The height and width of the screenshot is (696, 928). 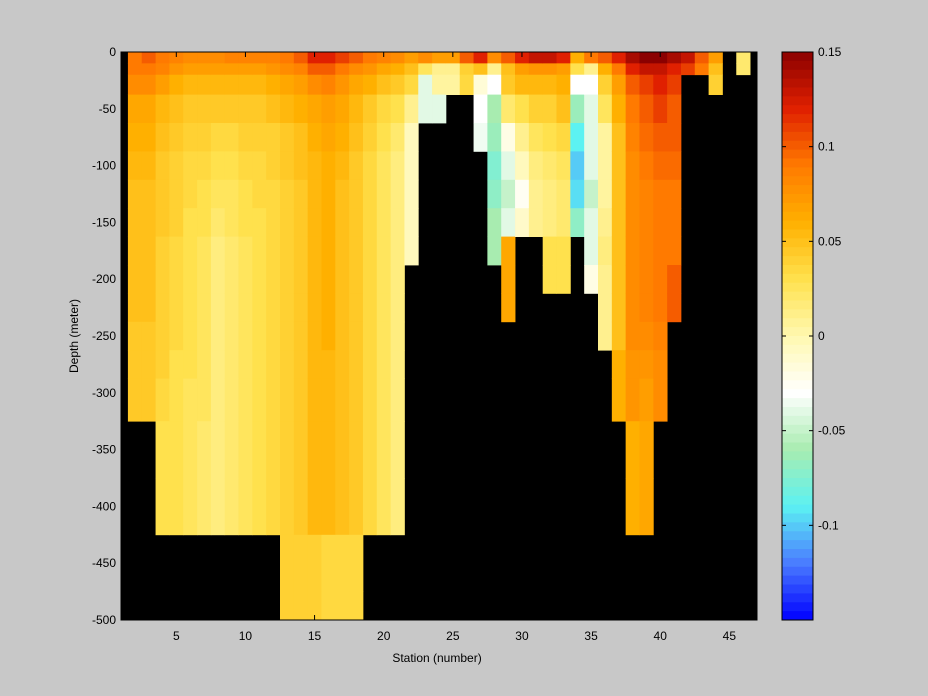 I want to click on colorbar-tick-label: -0.1, so click(x=828, y=525).